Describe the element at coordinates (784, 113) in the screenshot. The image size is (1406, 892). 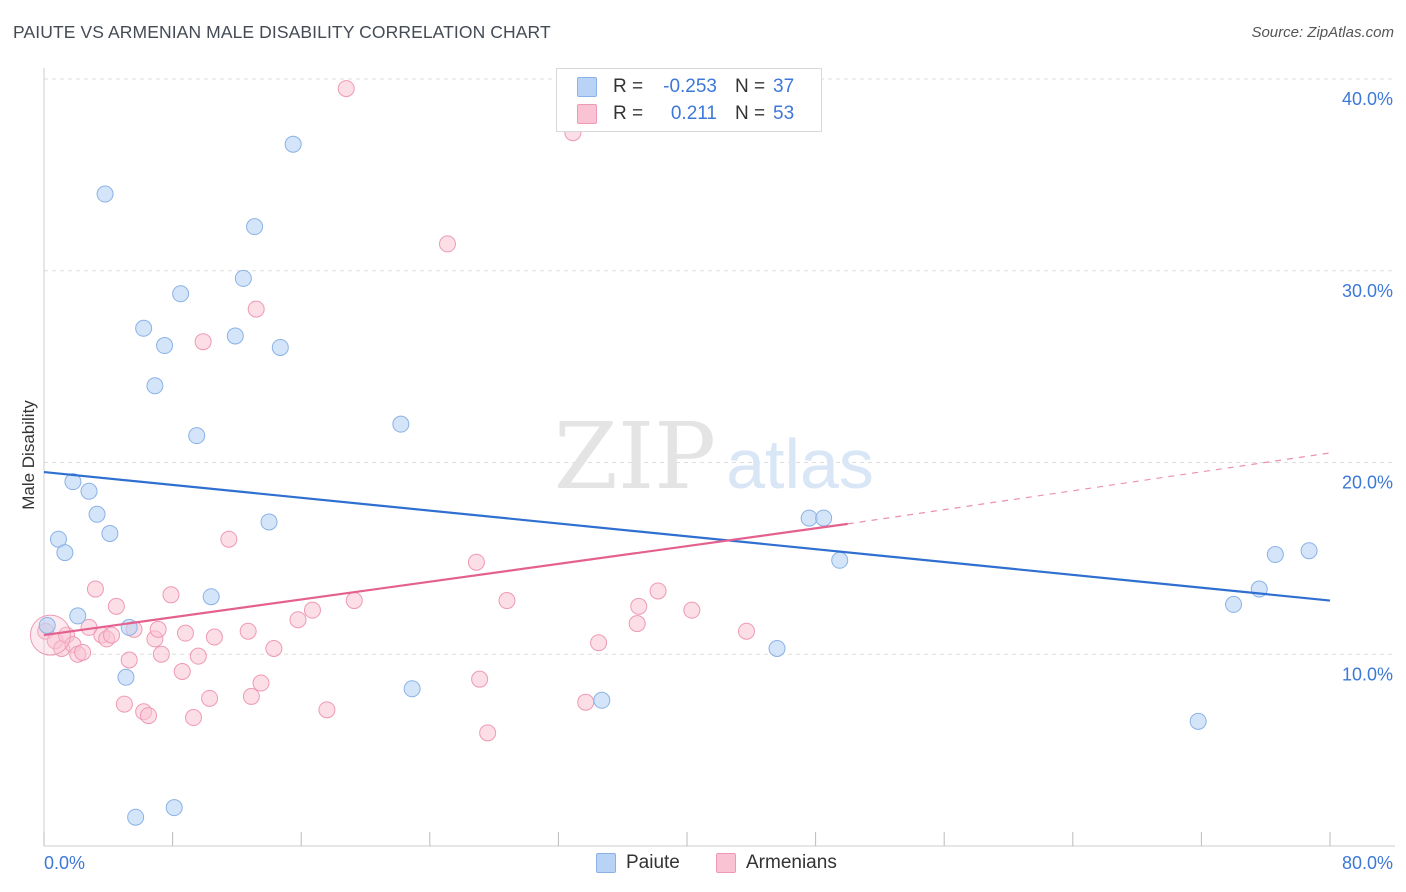
I see `n-value: 53` at that location.